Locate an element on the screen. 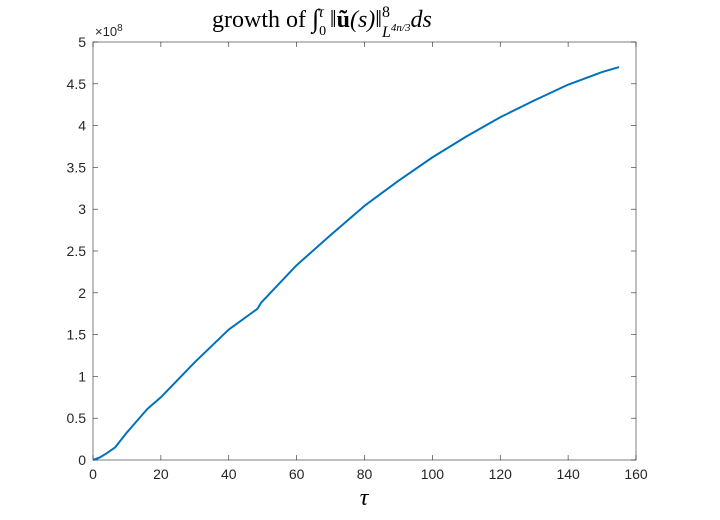 The height and width of the screenshot is (520, 720). y-tick-label: 3 is located at coordinates (82, 209).